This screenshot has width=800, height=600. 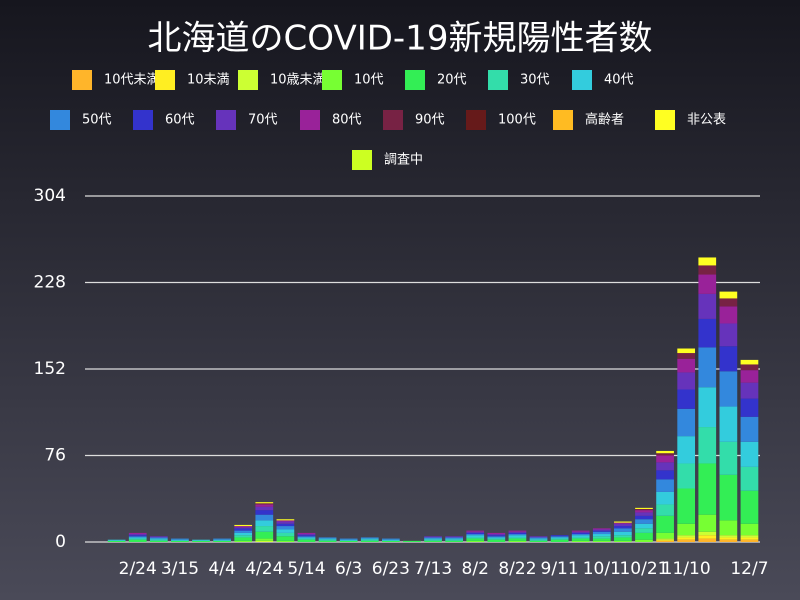 What do you see at coordinates (430, 120) in the screenshot?
I see `legend-label: 90代` at bounding box center [430, 120].